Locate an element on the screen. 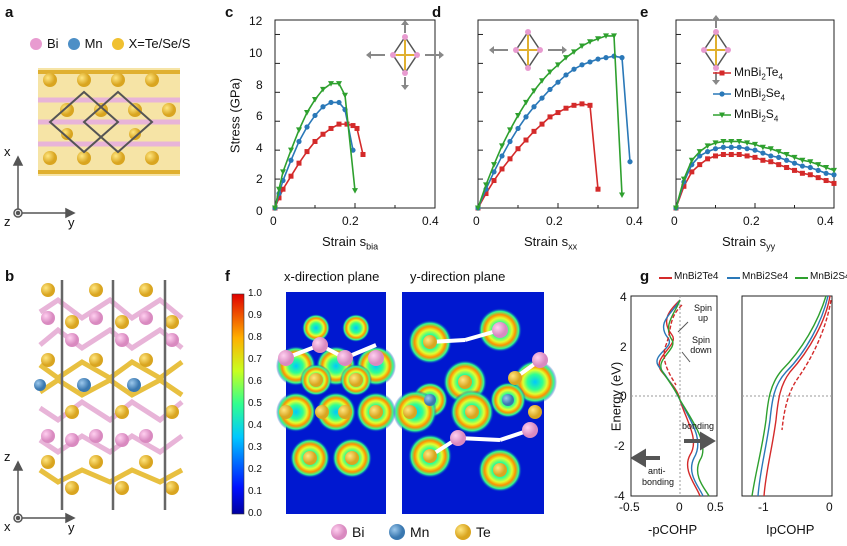 Image resolution: width=847 pixels, height=546 pixels. colorbar-tick-label: 0.7 is located at coordinates (255, 359).